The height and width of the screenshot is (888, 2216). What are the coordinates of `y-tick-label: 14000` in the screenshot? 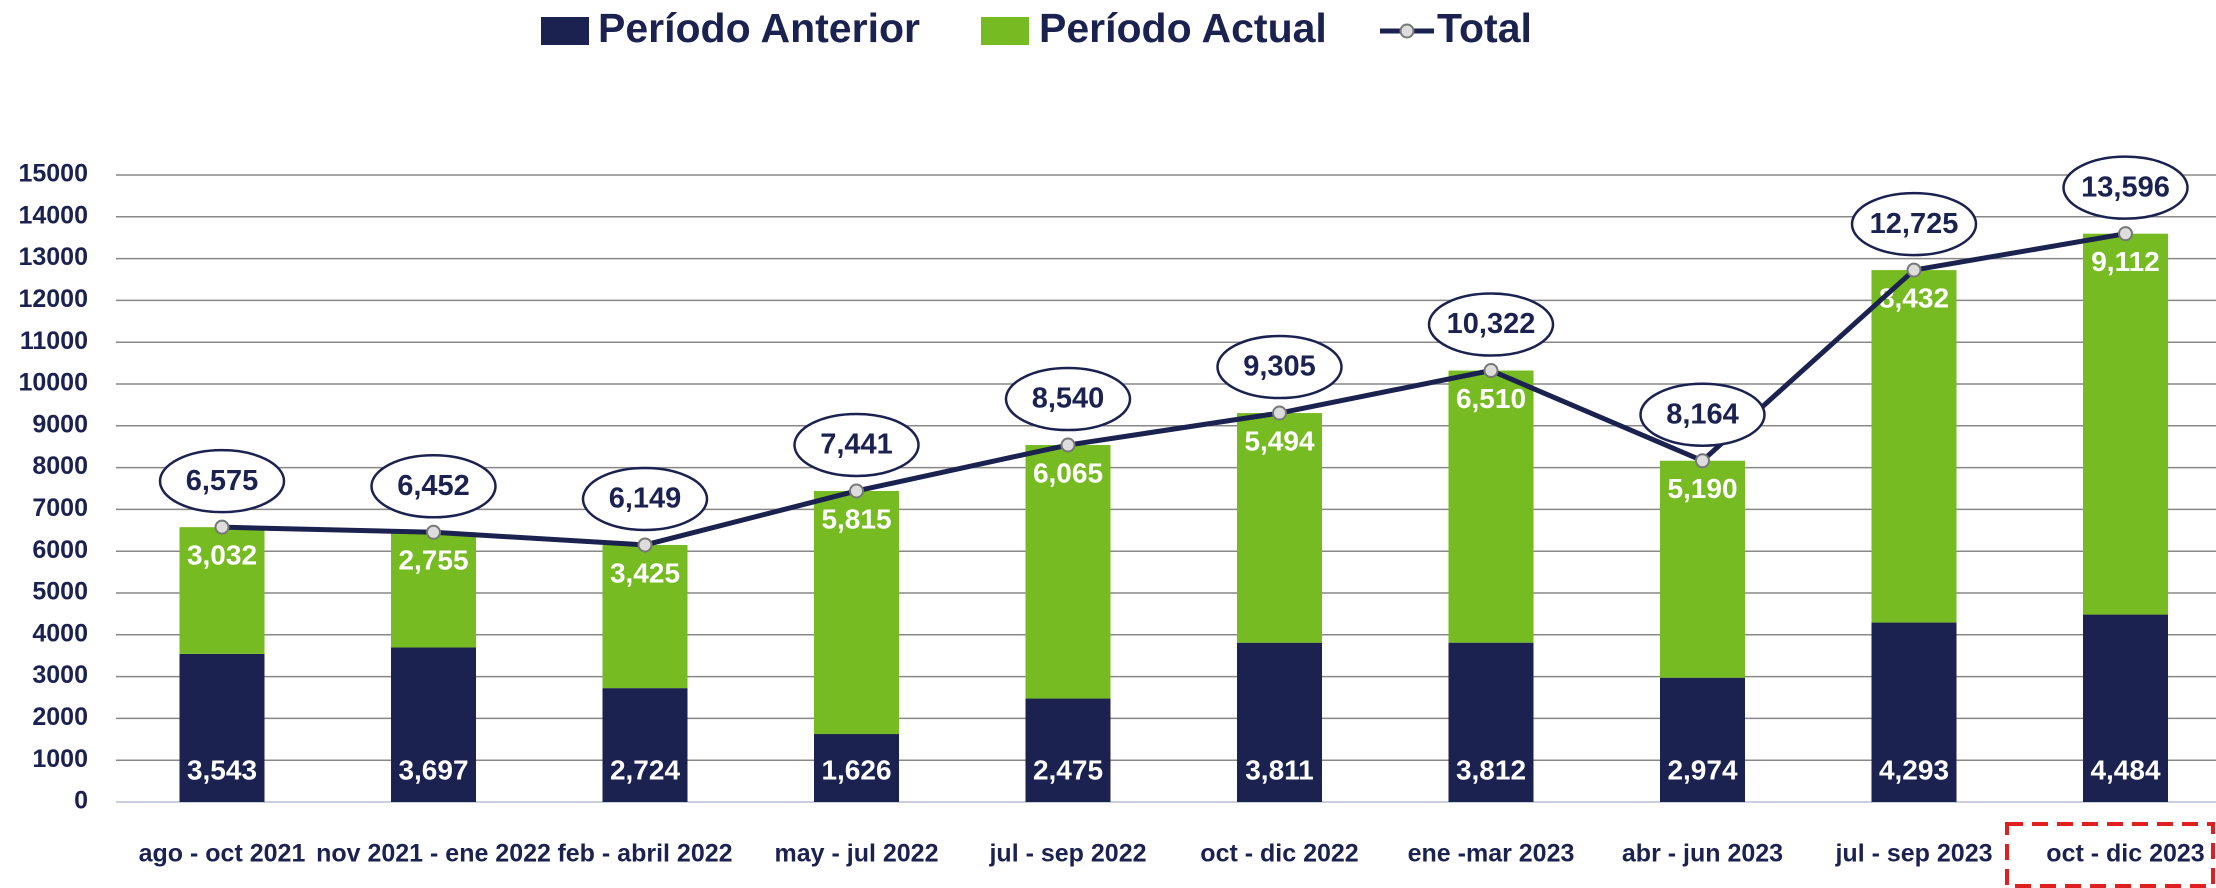 It's located at (53, 215).